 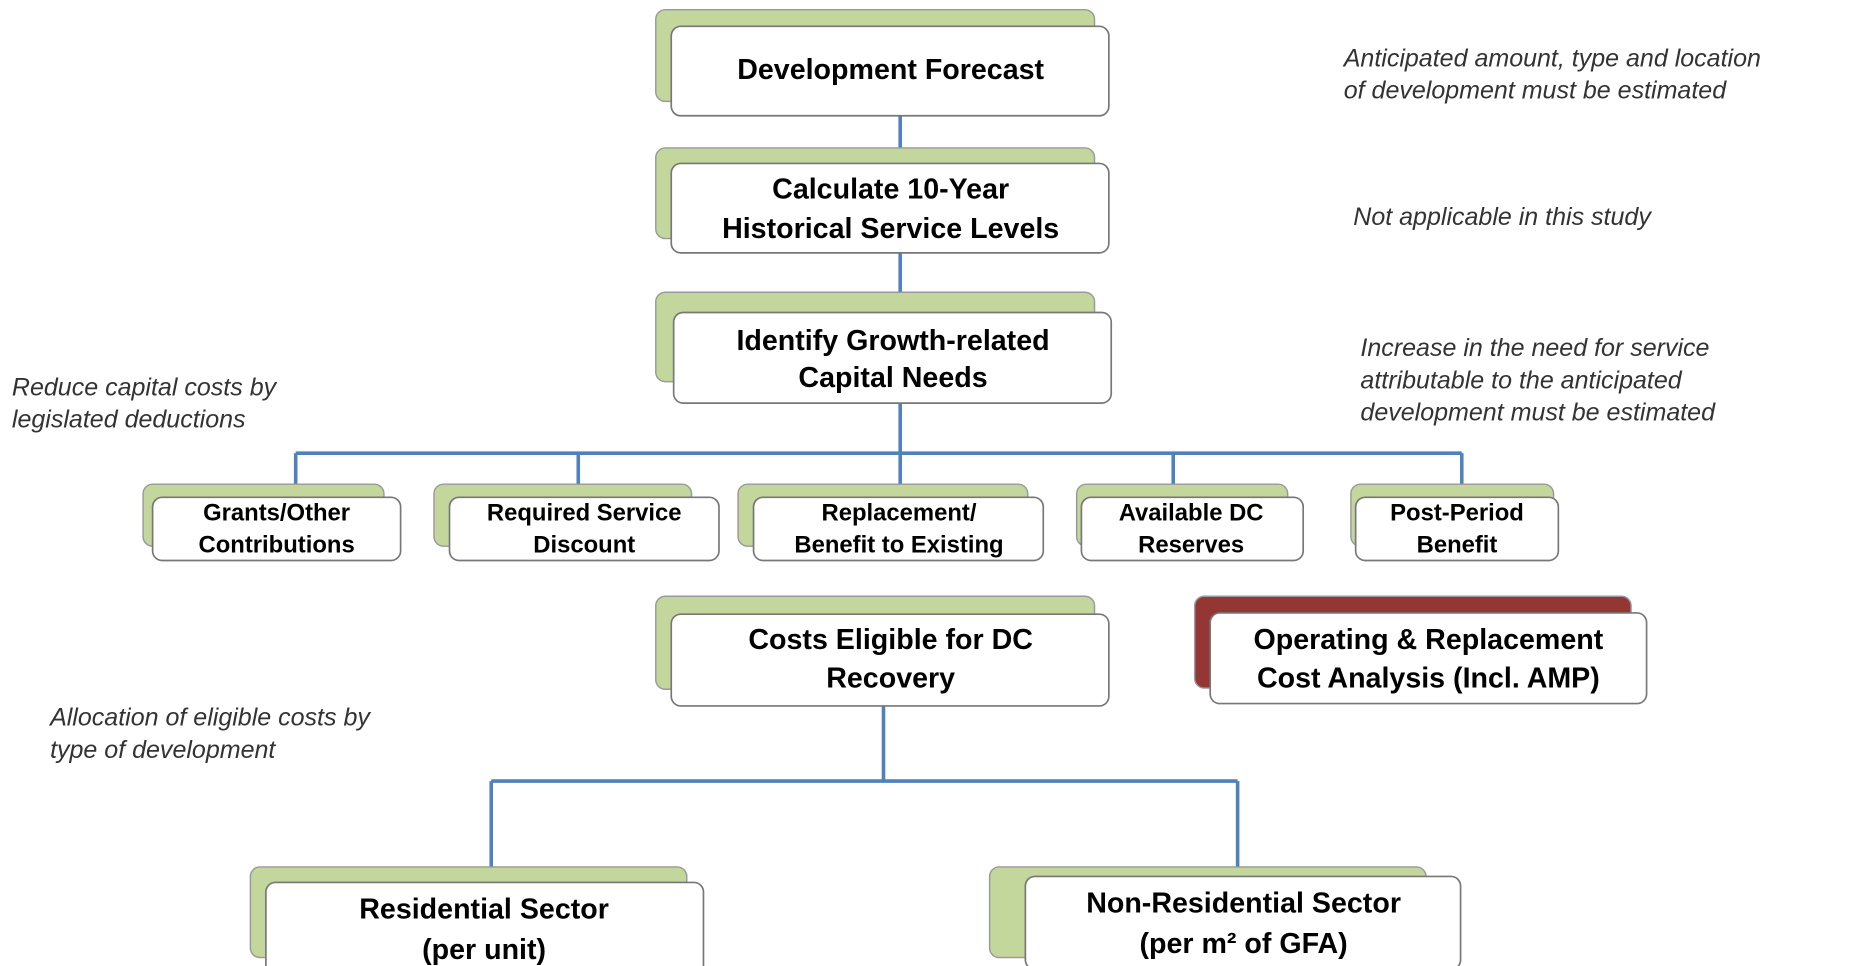 What do you see at coordinates (129, 420) in the screenshot?
I see `note: legislated deductions` at bounding box center [129, 420].